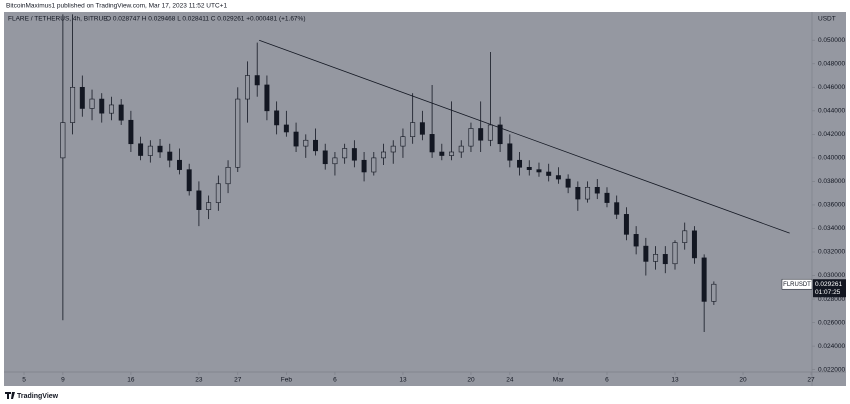  What do you see at coordinates (24, 380) in the screenshot?
I see `x-tick-label: 5` at bounding box center [24, 380].